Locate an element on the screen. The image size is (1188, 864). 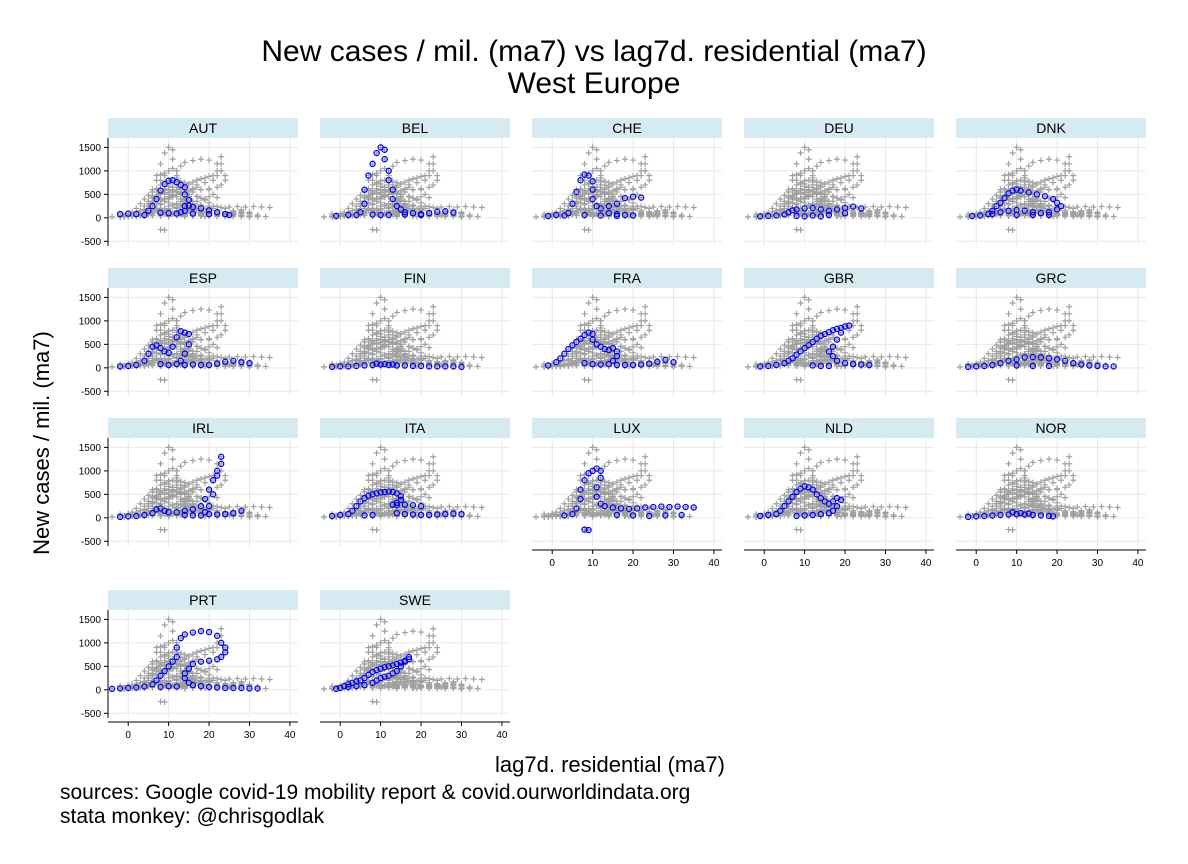
panel-title: FRA is located at coordinates (627, 278).